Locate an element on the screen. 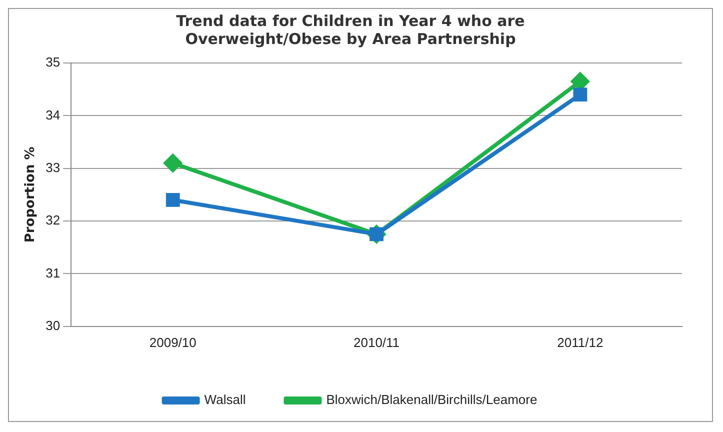  chart-title: Trend data for Children in Year 4 who are Overweight/Obese by Area Partnership is located at coordinates (350, 30).